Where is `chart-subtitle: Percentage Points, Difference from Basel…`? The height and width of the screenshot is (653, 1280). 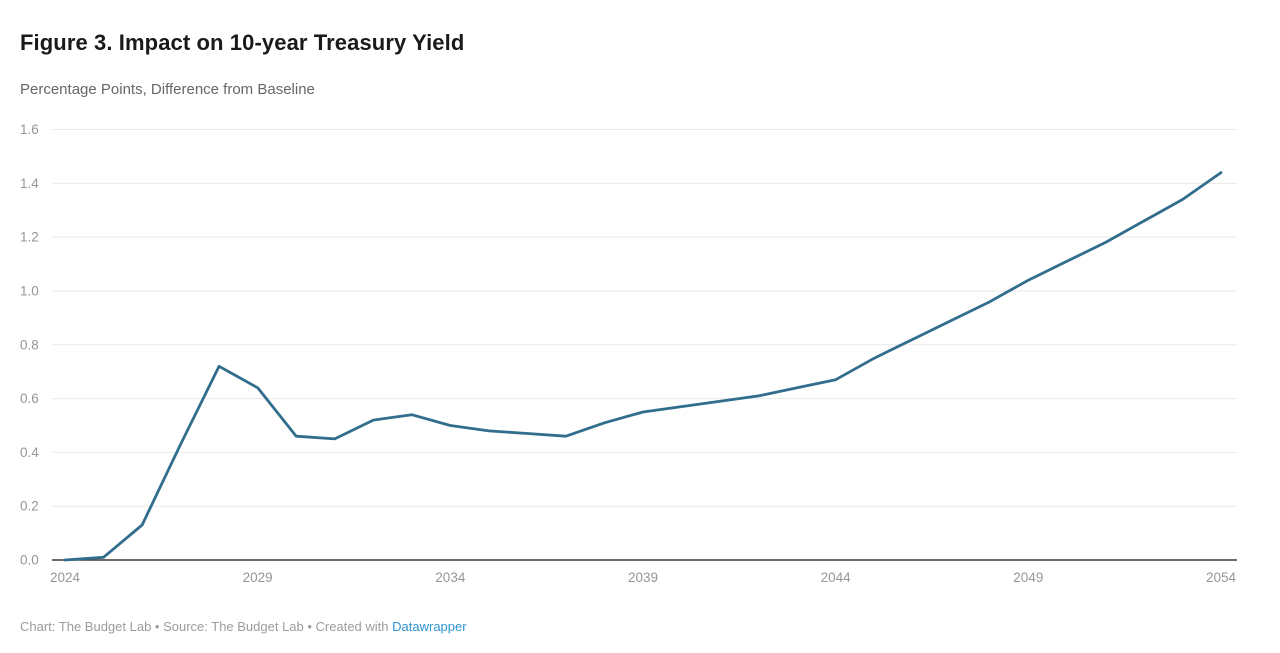 chart-subtitle: Percentage Points, Difference from Basel… is located at coordinates (167, 89).